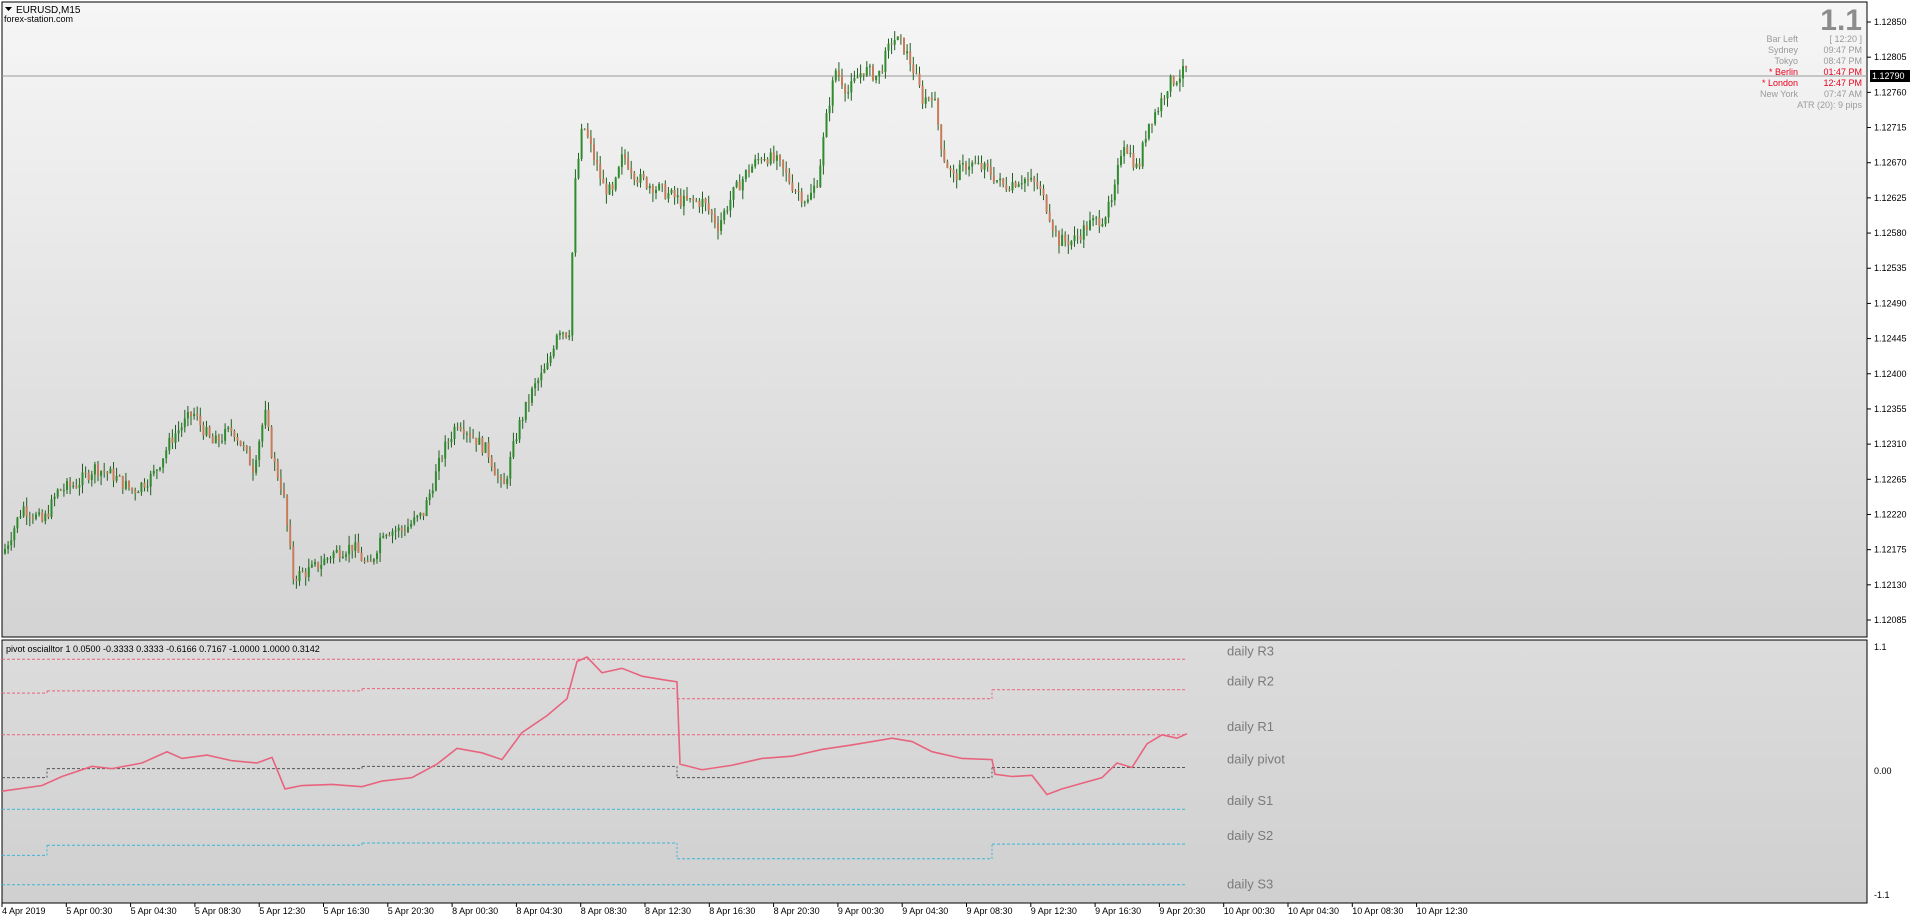 Image resolution: width=1912 pixels, height=922 pixels. I want to click on price-axis-label: 1.12625, so click(1890, 198).